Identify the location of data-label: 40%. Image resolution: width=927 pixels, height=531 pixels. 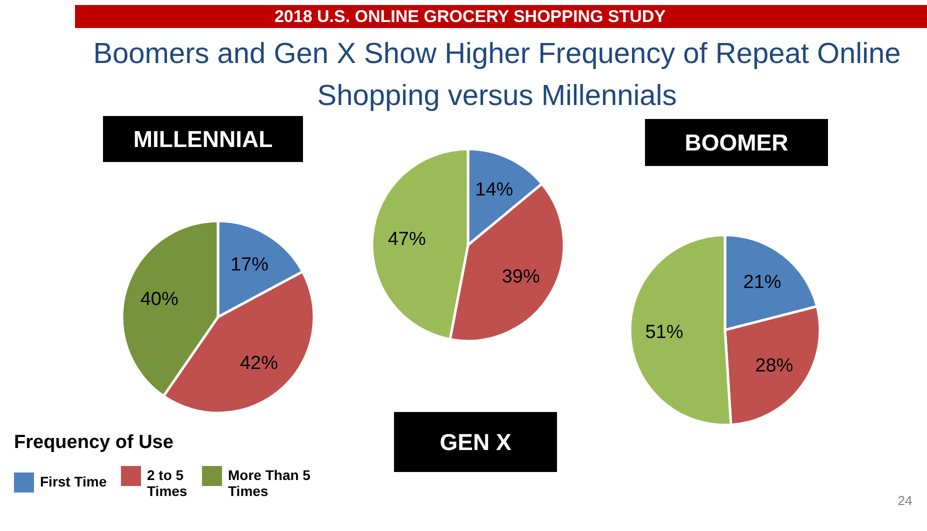
(159, 299).